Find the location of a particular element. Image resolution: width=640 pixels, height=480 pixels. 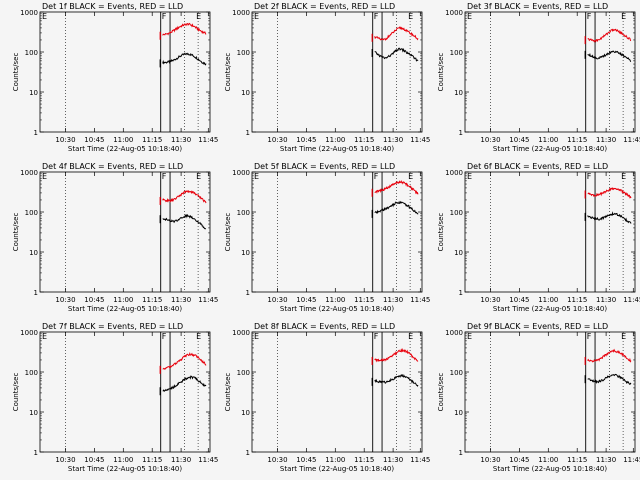

chart-title: Det 2f BLACK = Events, RED = LLD is located at coordinates (324, 6).